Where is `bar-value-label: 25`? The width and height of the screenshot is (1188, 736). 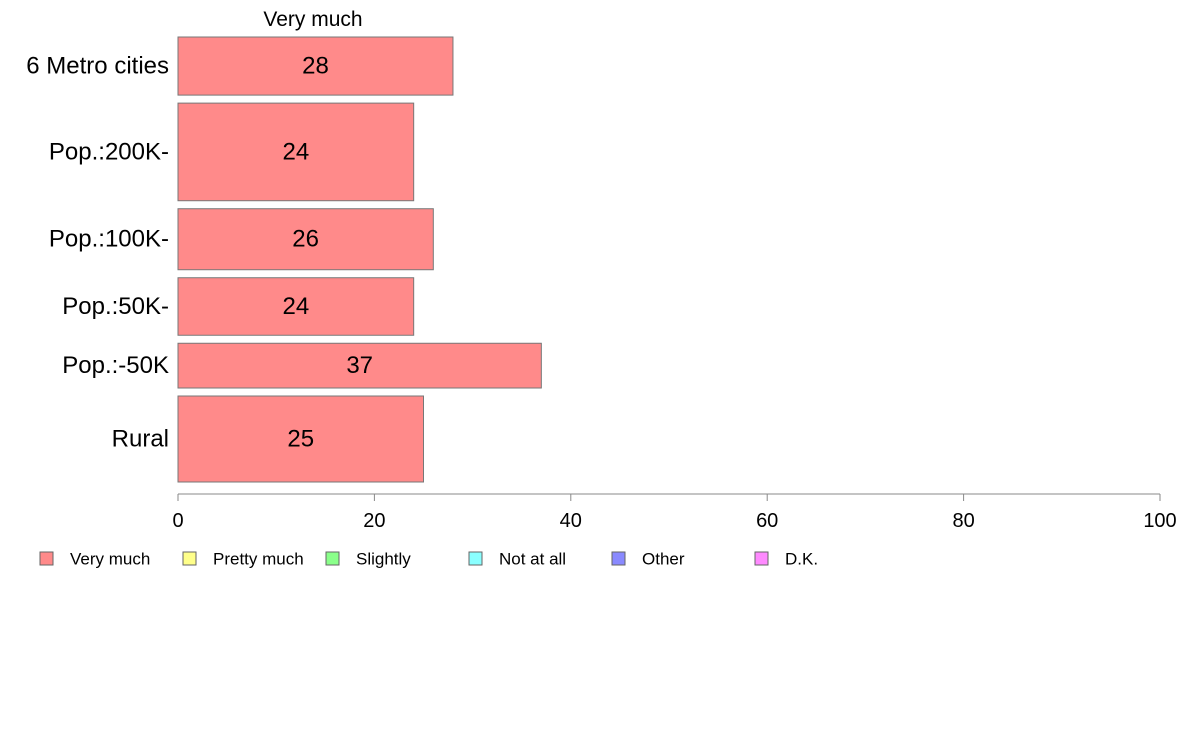
bar-value-label: 25 is located at coordinates (300, 439).